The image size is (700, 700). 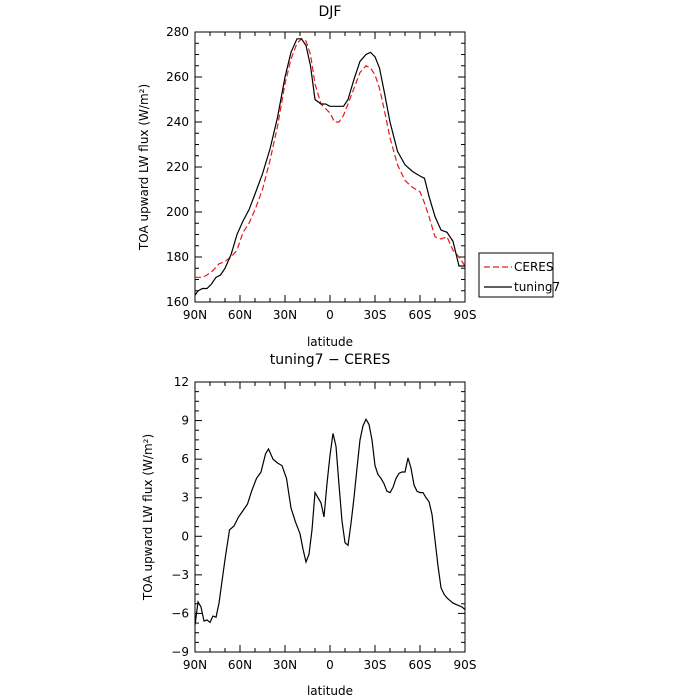 What do you see at coordinates (285, 315) in the screenshot?
I see `top-x-tick-label: 30N` at bounding box center [285, 315].